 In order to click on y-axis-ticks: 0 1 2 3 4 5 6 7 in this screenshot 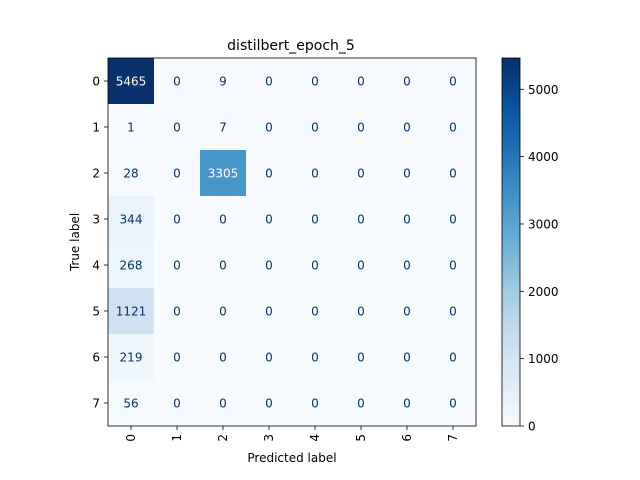, I will do `click(100, 243)`.